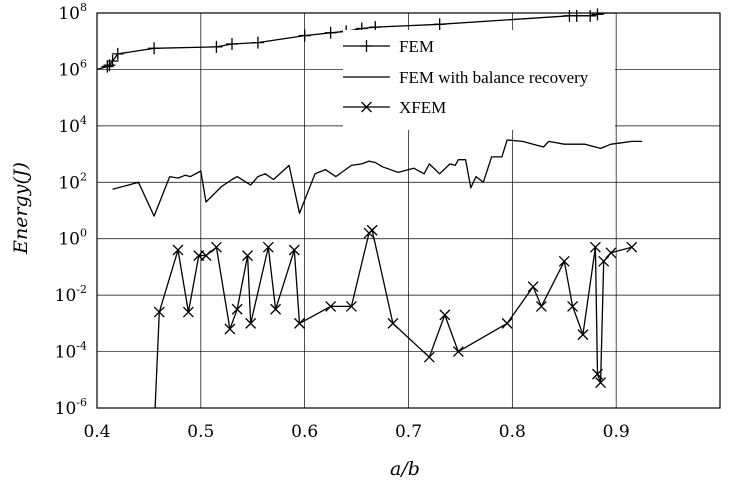  Describe the element at coordinates (388, 46) in the screenshot. I see `legend-item-fem: FEM` at that location.